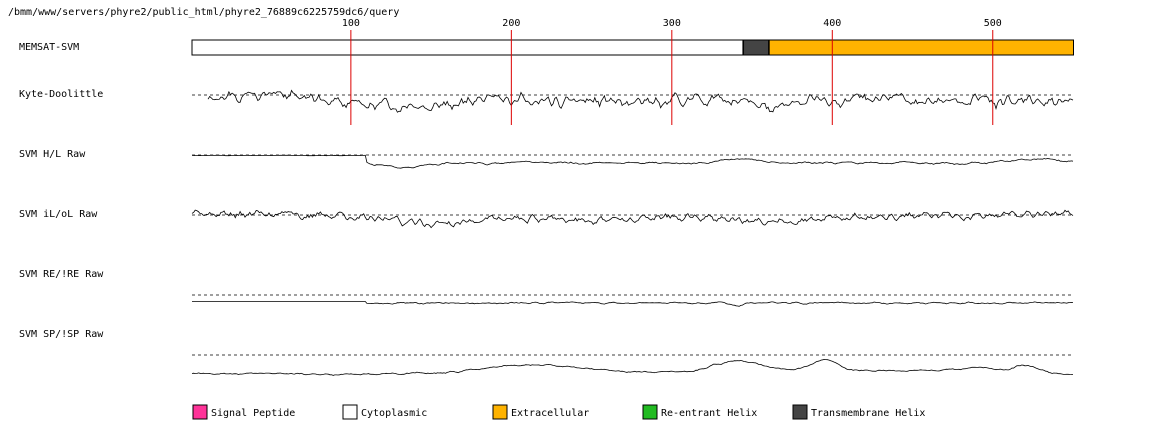 Image resolution: width=1169 pixels, height=435 pixels. Describe the element at coordinates (832, 23) in the screenshot. I see `tick-label: 400` at that location.